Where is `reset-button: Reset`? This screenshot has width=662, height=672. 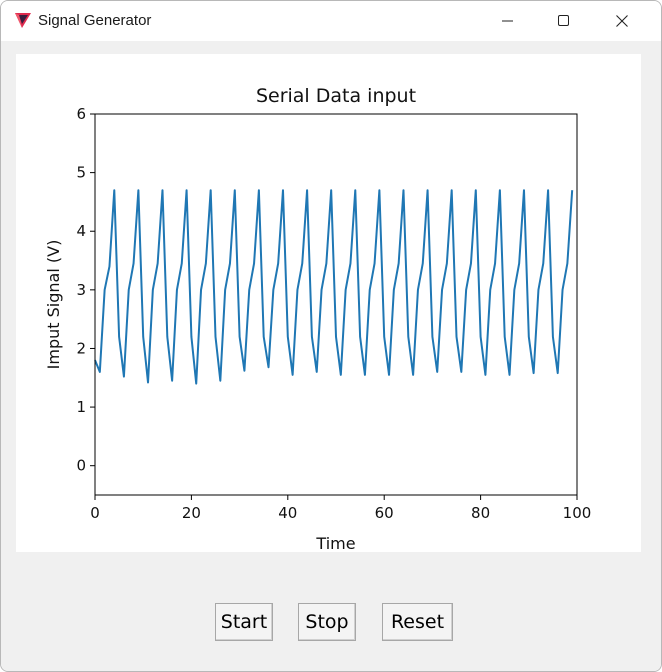 reset-button: Reset is located at coordinates (417, 622).